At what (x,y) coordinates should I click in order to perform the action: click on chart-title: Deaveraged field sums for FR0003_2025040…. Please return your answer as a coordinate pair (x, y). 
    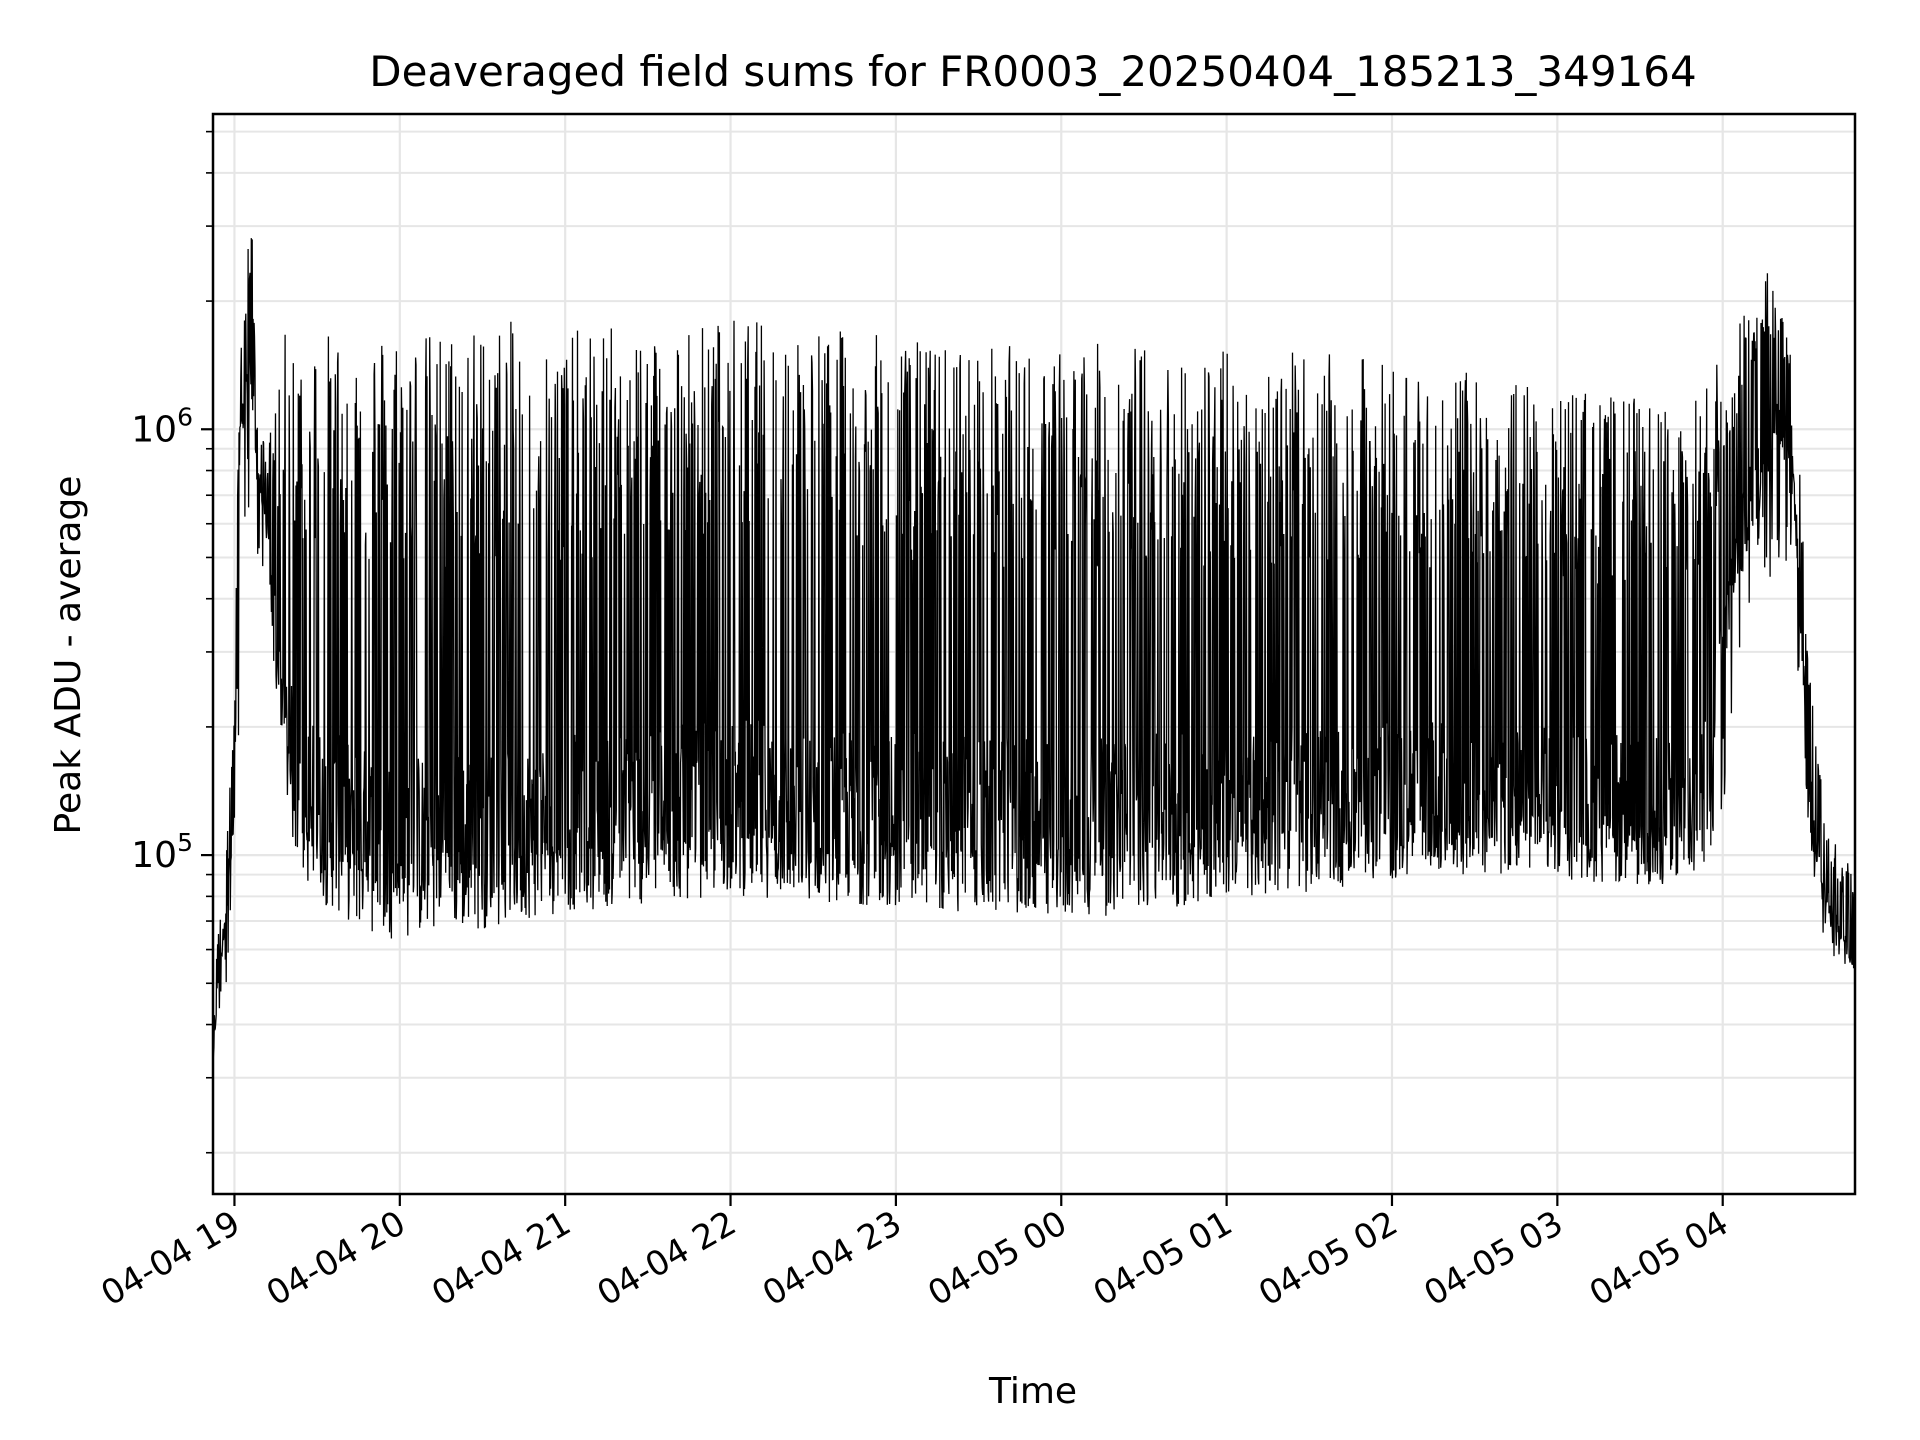
    Looking at the image, I should click on (1033, 71).